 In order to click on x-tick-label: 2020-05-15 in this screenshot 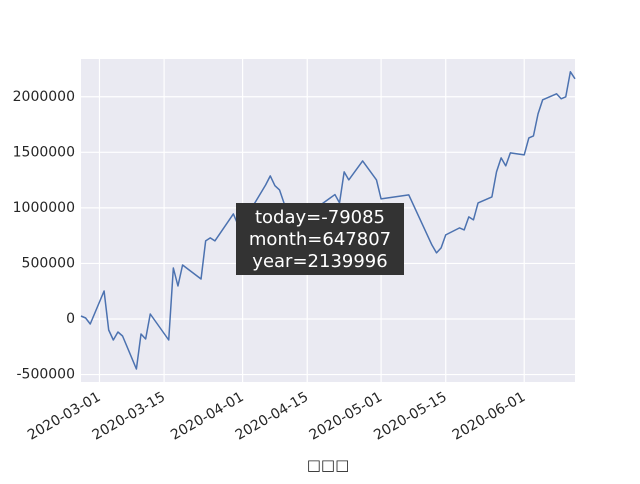, I will do `click(410, 416)`.